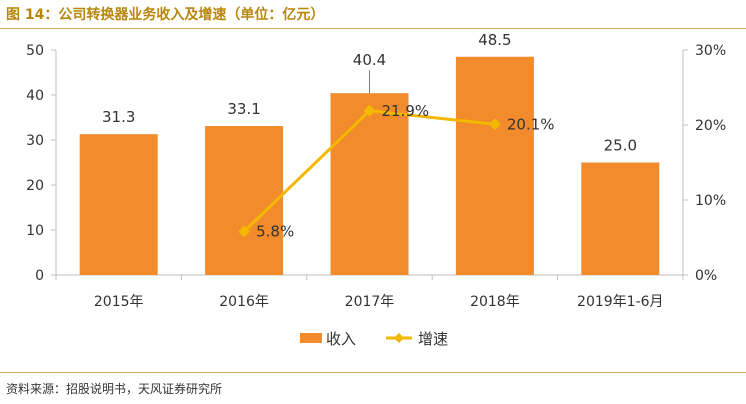  Describe the element at coordinates (399, 338) in the screenshot. I see `legend-swatch-marker` at that location.